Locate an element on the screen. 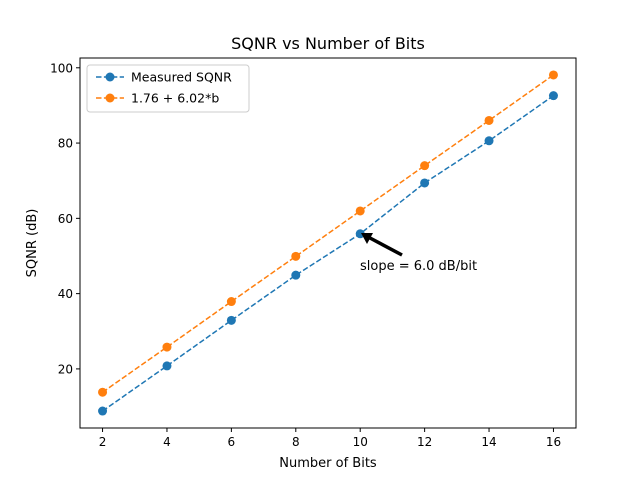 This screenshot has width=640, height=480. legend-marker-theory is located at coordinates (110, 98).